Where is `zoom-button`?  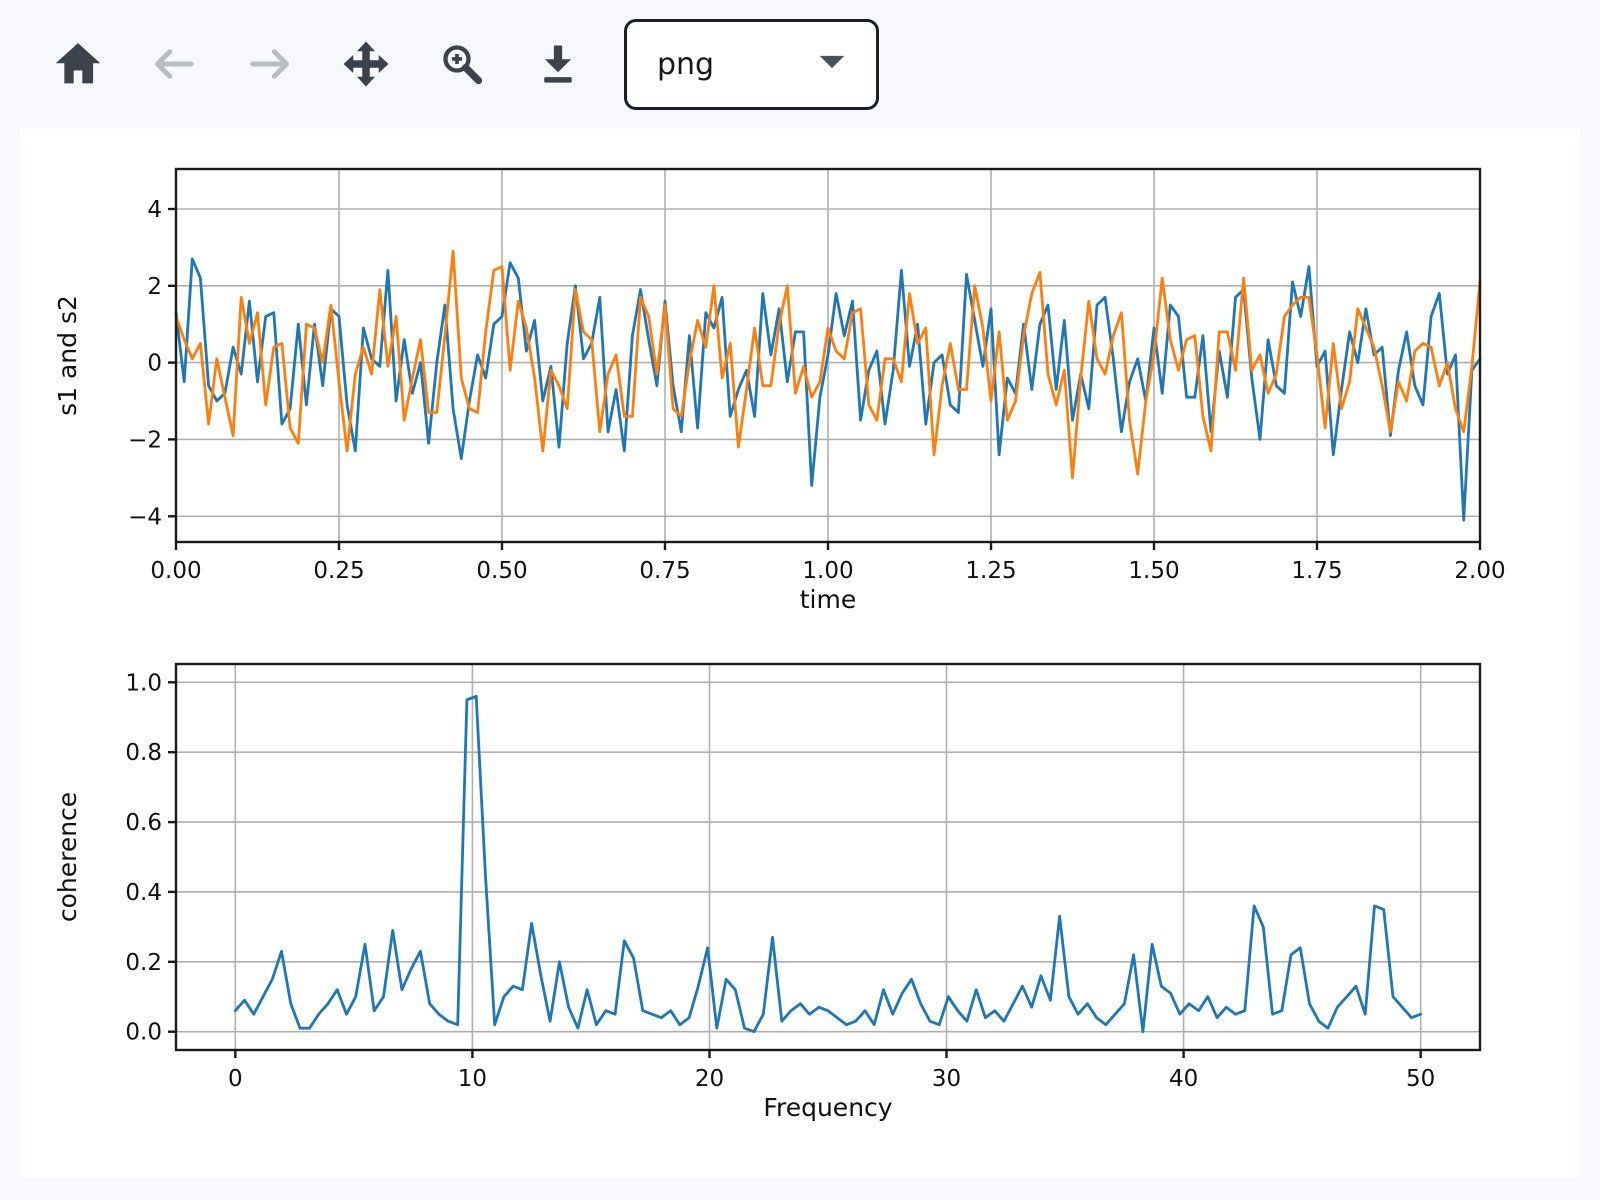
zoom-button is located at coordinates (462, 64).